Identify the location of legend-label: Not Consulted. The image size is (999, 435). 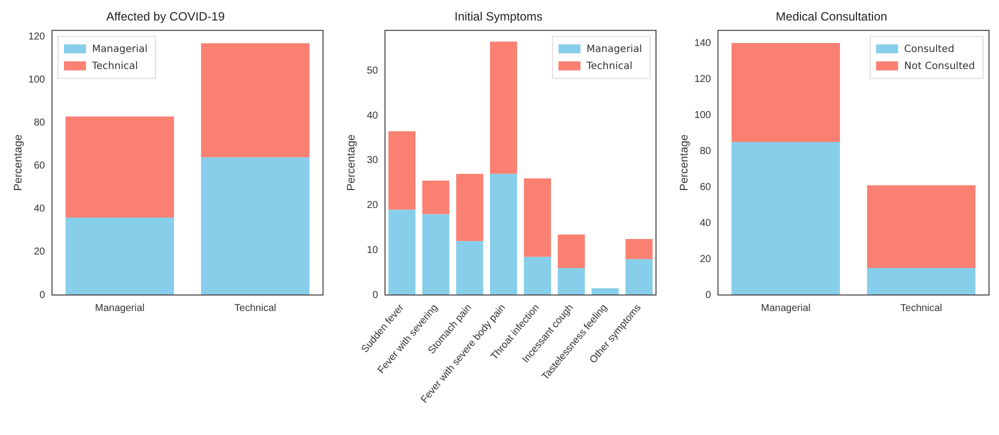
(940, 66).